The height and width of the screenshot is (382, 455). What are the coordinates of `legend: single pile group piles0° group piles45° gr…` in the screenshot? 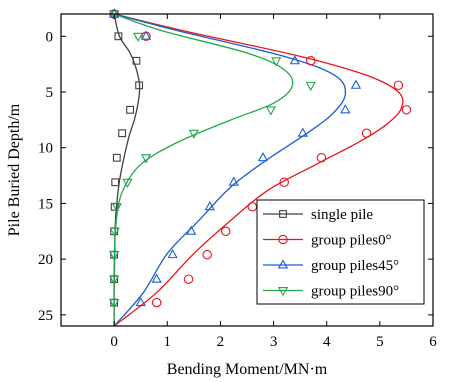 It's located at (340, 252).